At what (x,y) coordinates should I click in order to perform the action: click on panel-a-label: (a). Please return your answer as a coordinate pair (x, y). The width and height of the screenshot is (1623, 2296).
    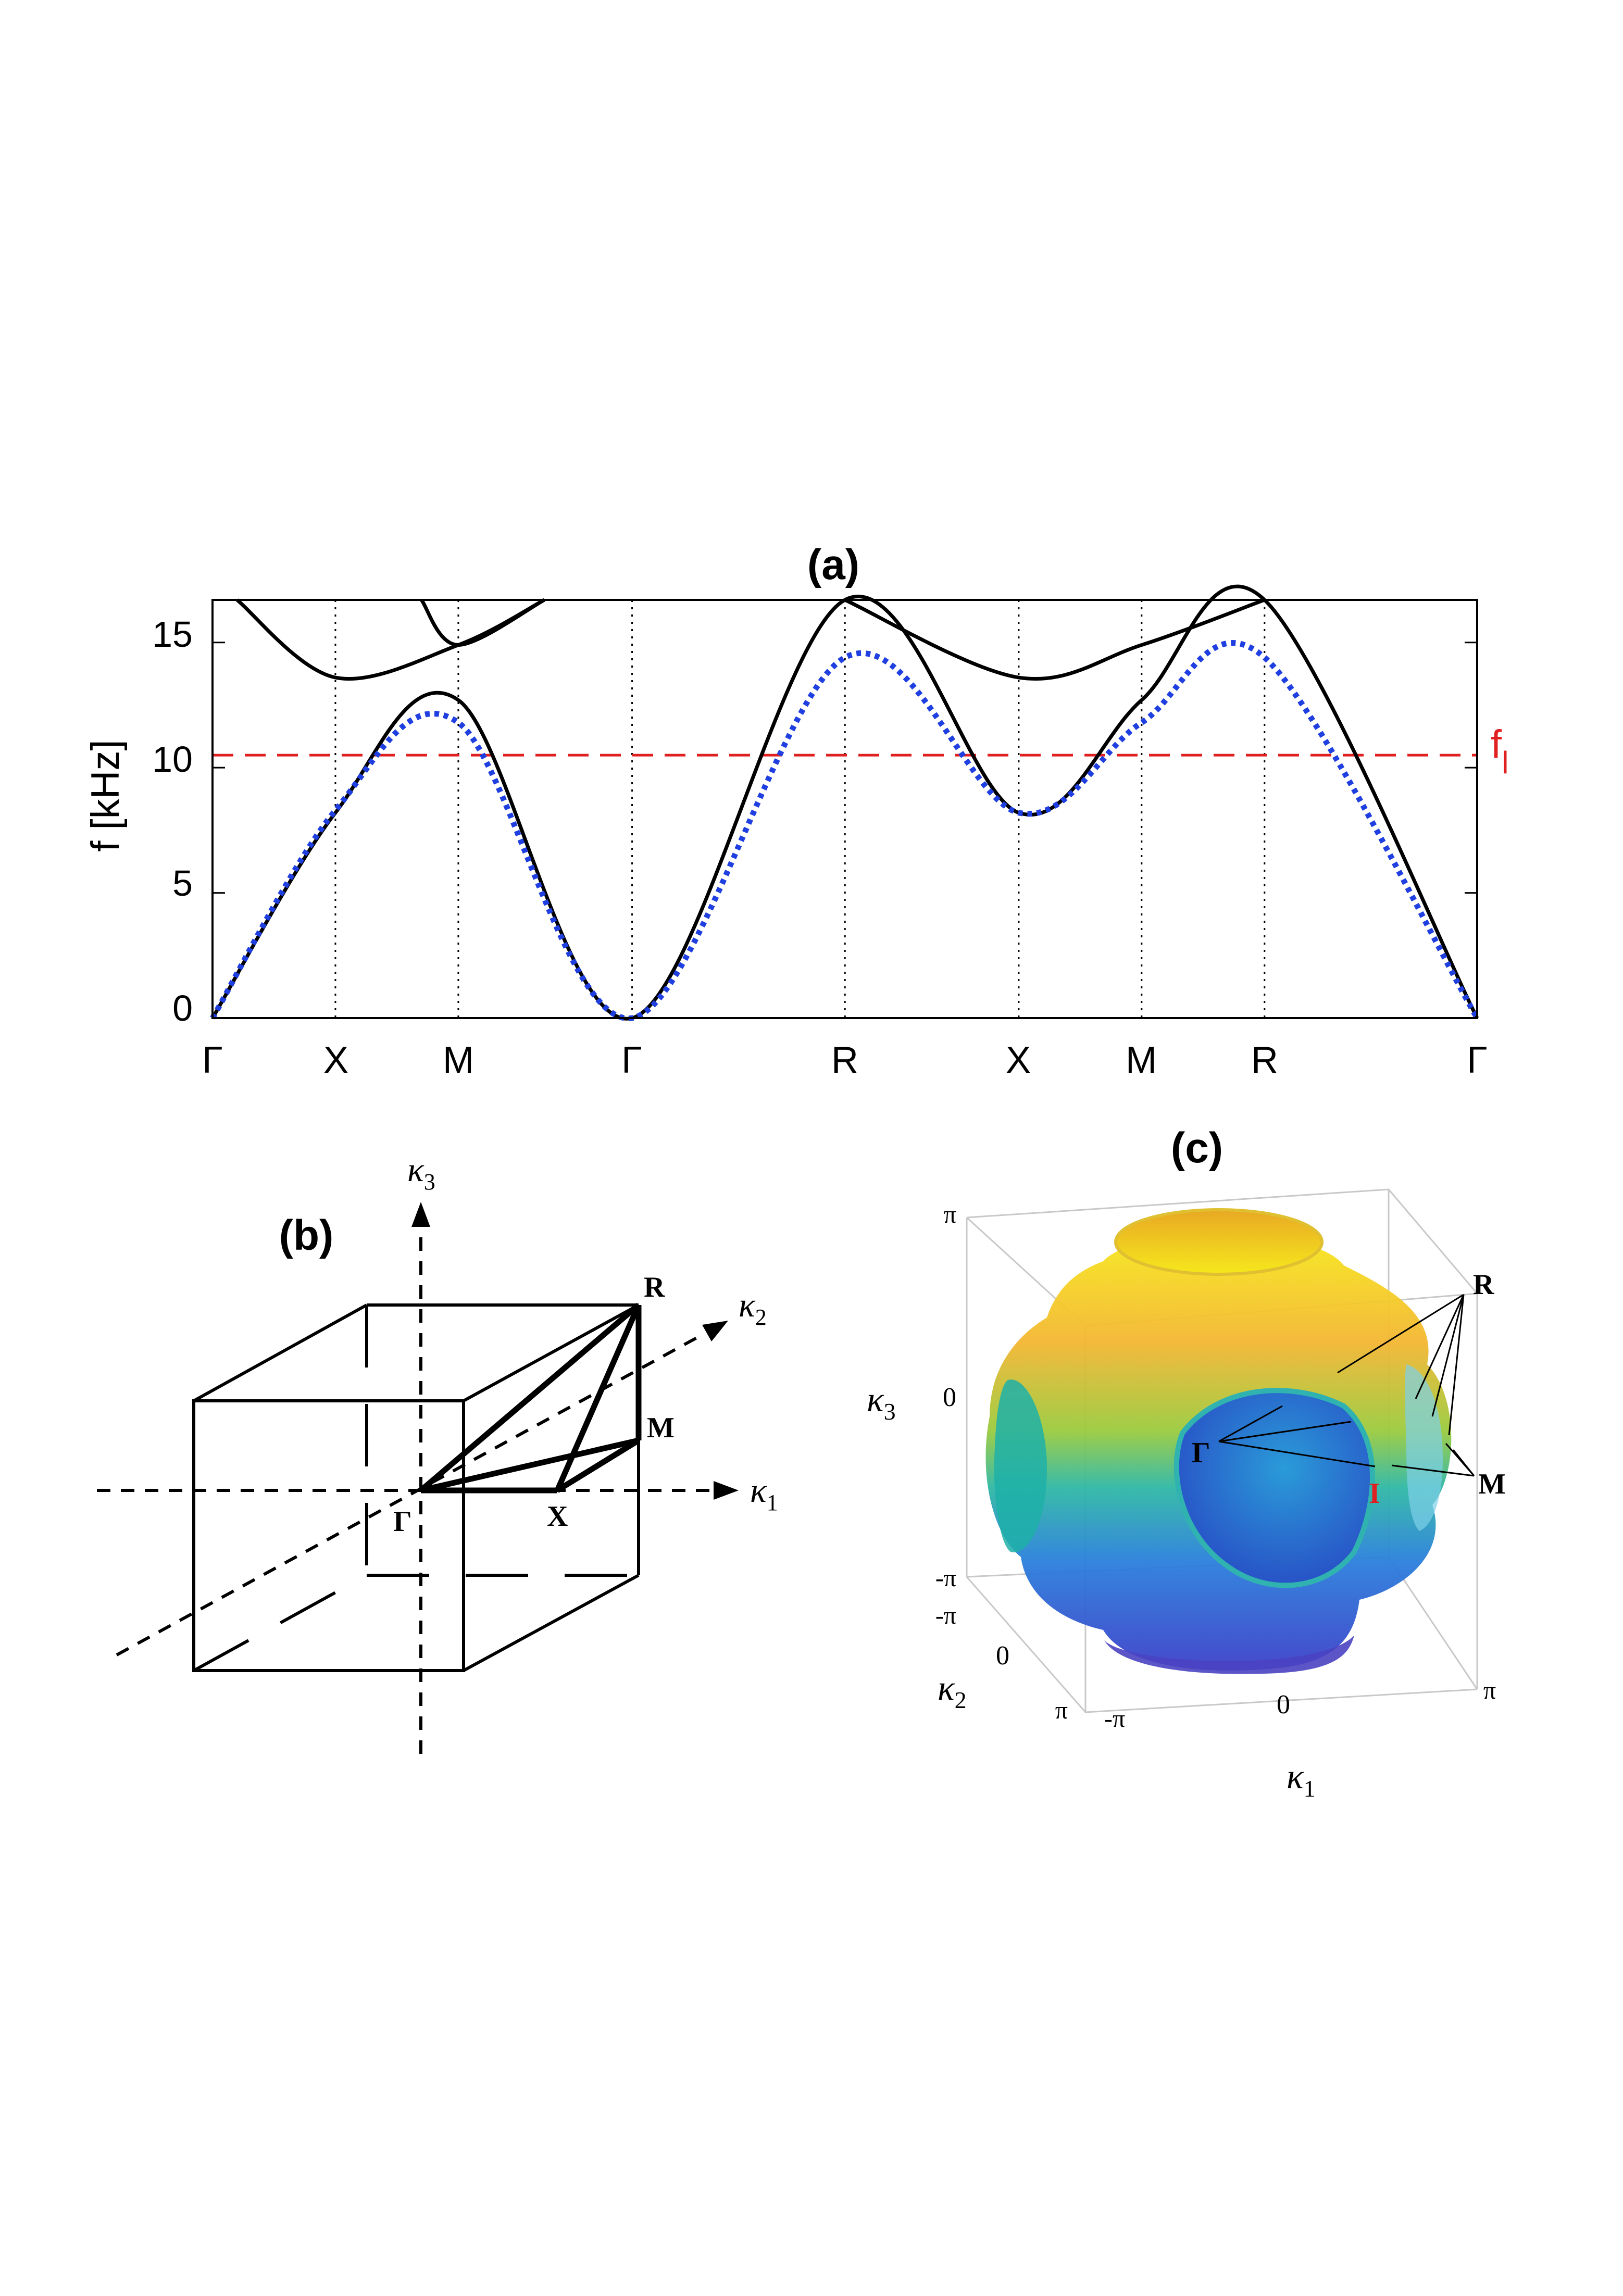
    Looking at the image, I should click on (833, 564).